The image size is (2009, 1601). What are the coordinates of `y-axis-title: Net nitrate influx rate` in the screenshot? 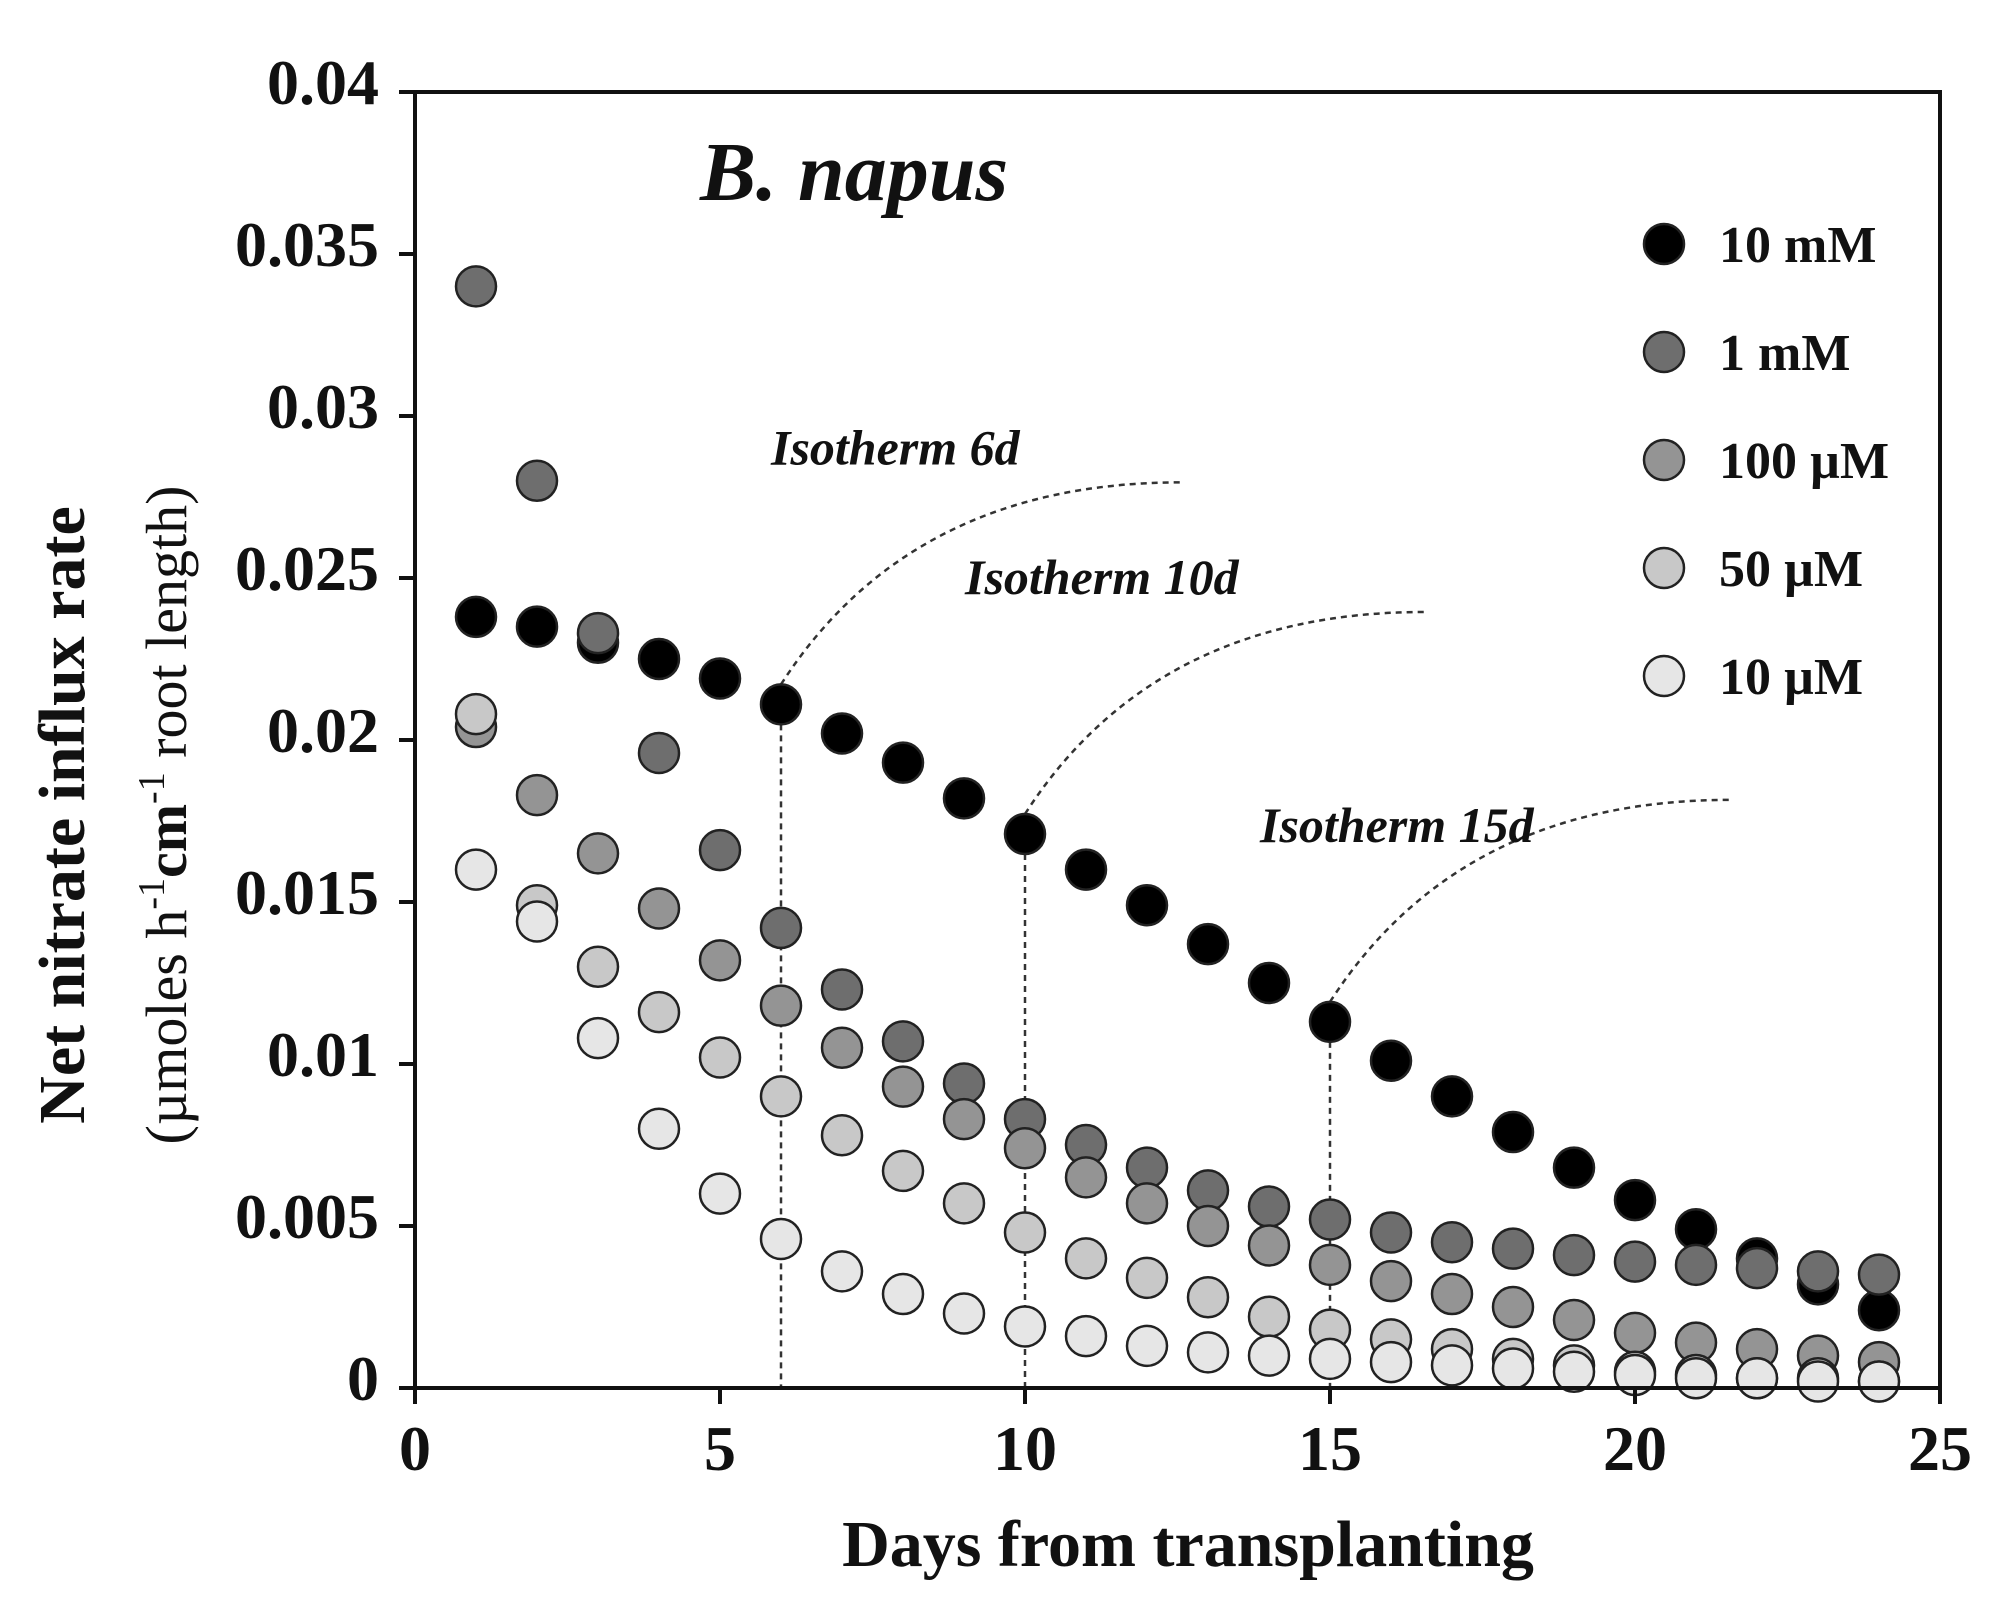 It's located at (62, 815).